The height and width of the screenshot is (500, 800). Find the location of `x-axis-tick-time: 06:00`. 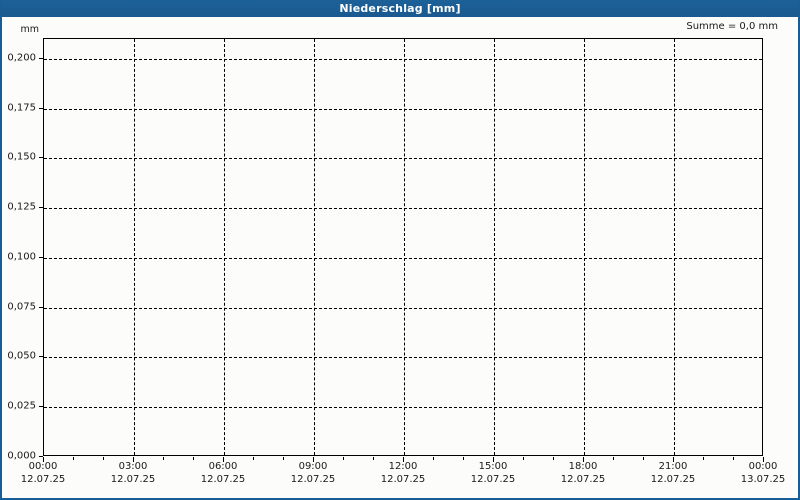

x-axis-tick-time: 06:00 is located at coordinates (223, 466).